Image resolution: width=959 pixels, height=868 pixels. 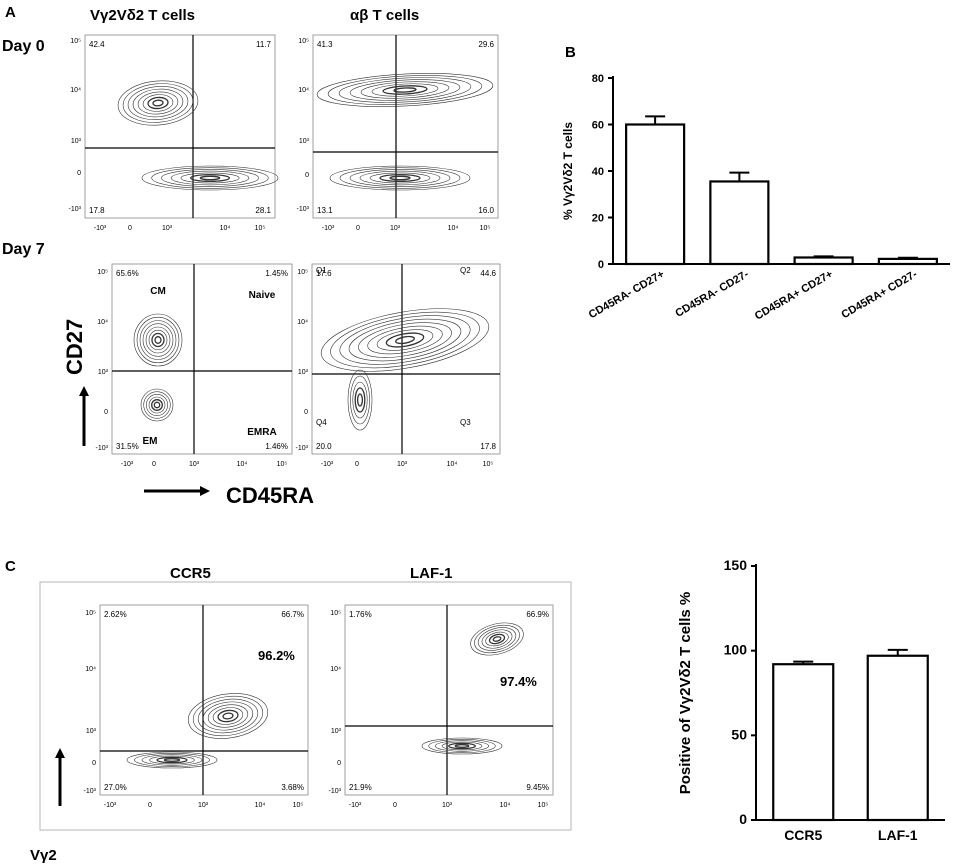 I want to click on bar, so click(x=907, y=261).